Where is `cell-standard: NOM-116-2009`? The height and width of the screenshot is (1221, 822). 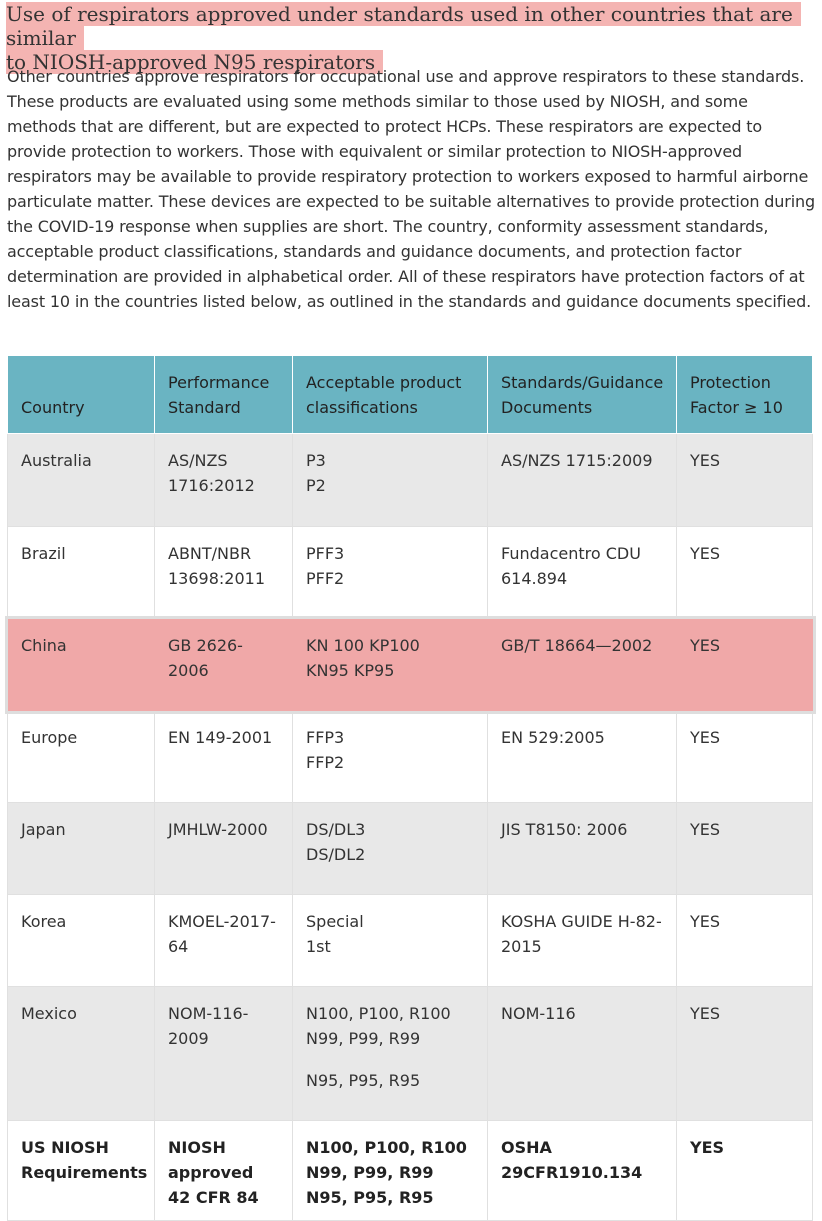
cell-standard: NOM-116-2009 is located at coordinates (223, 1053).